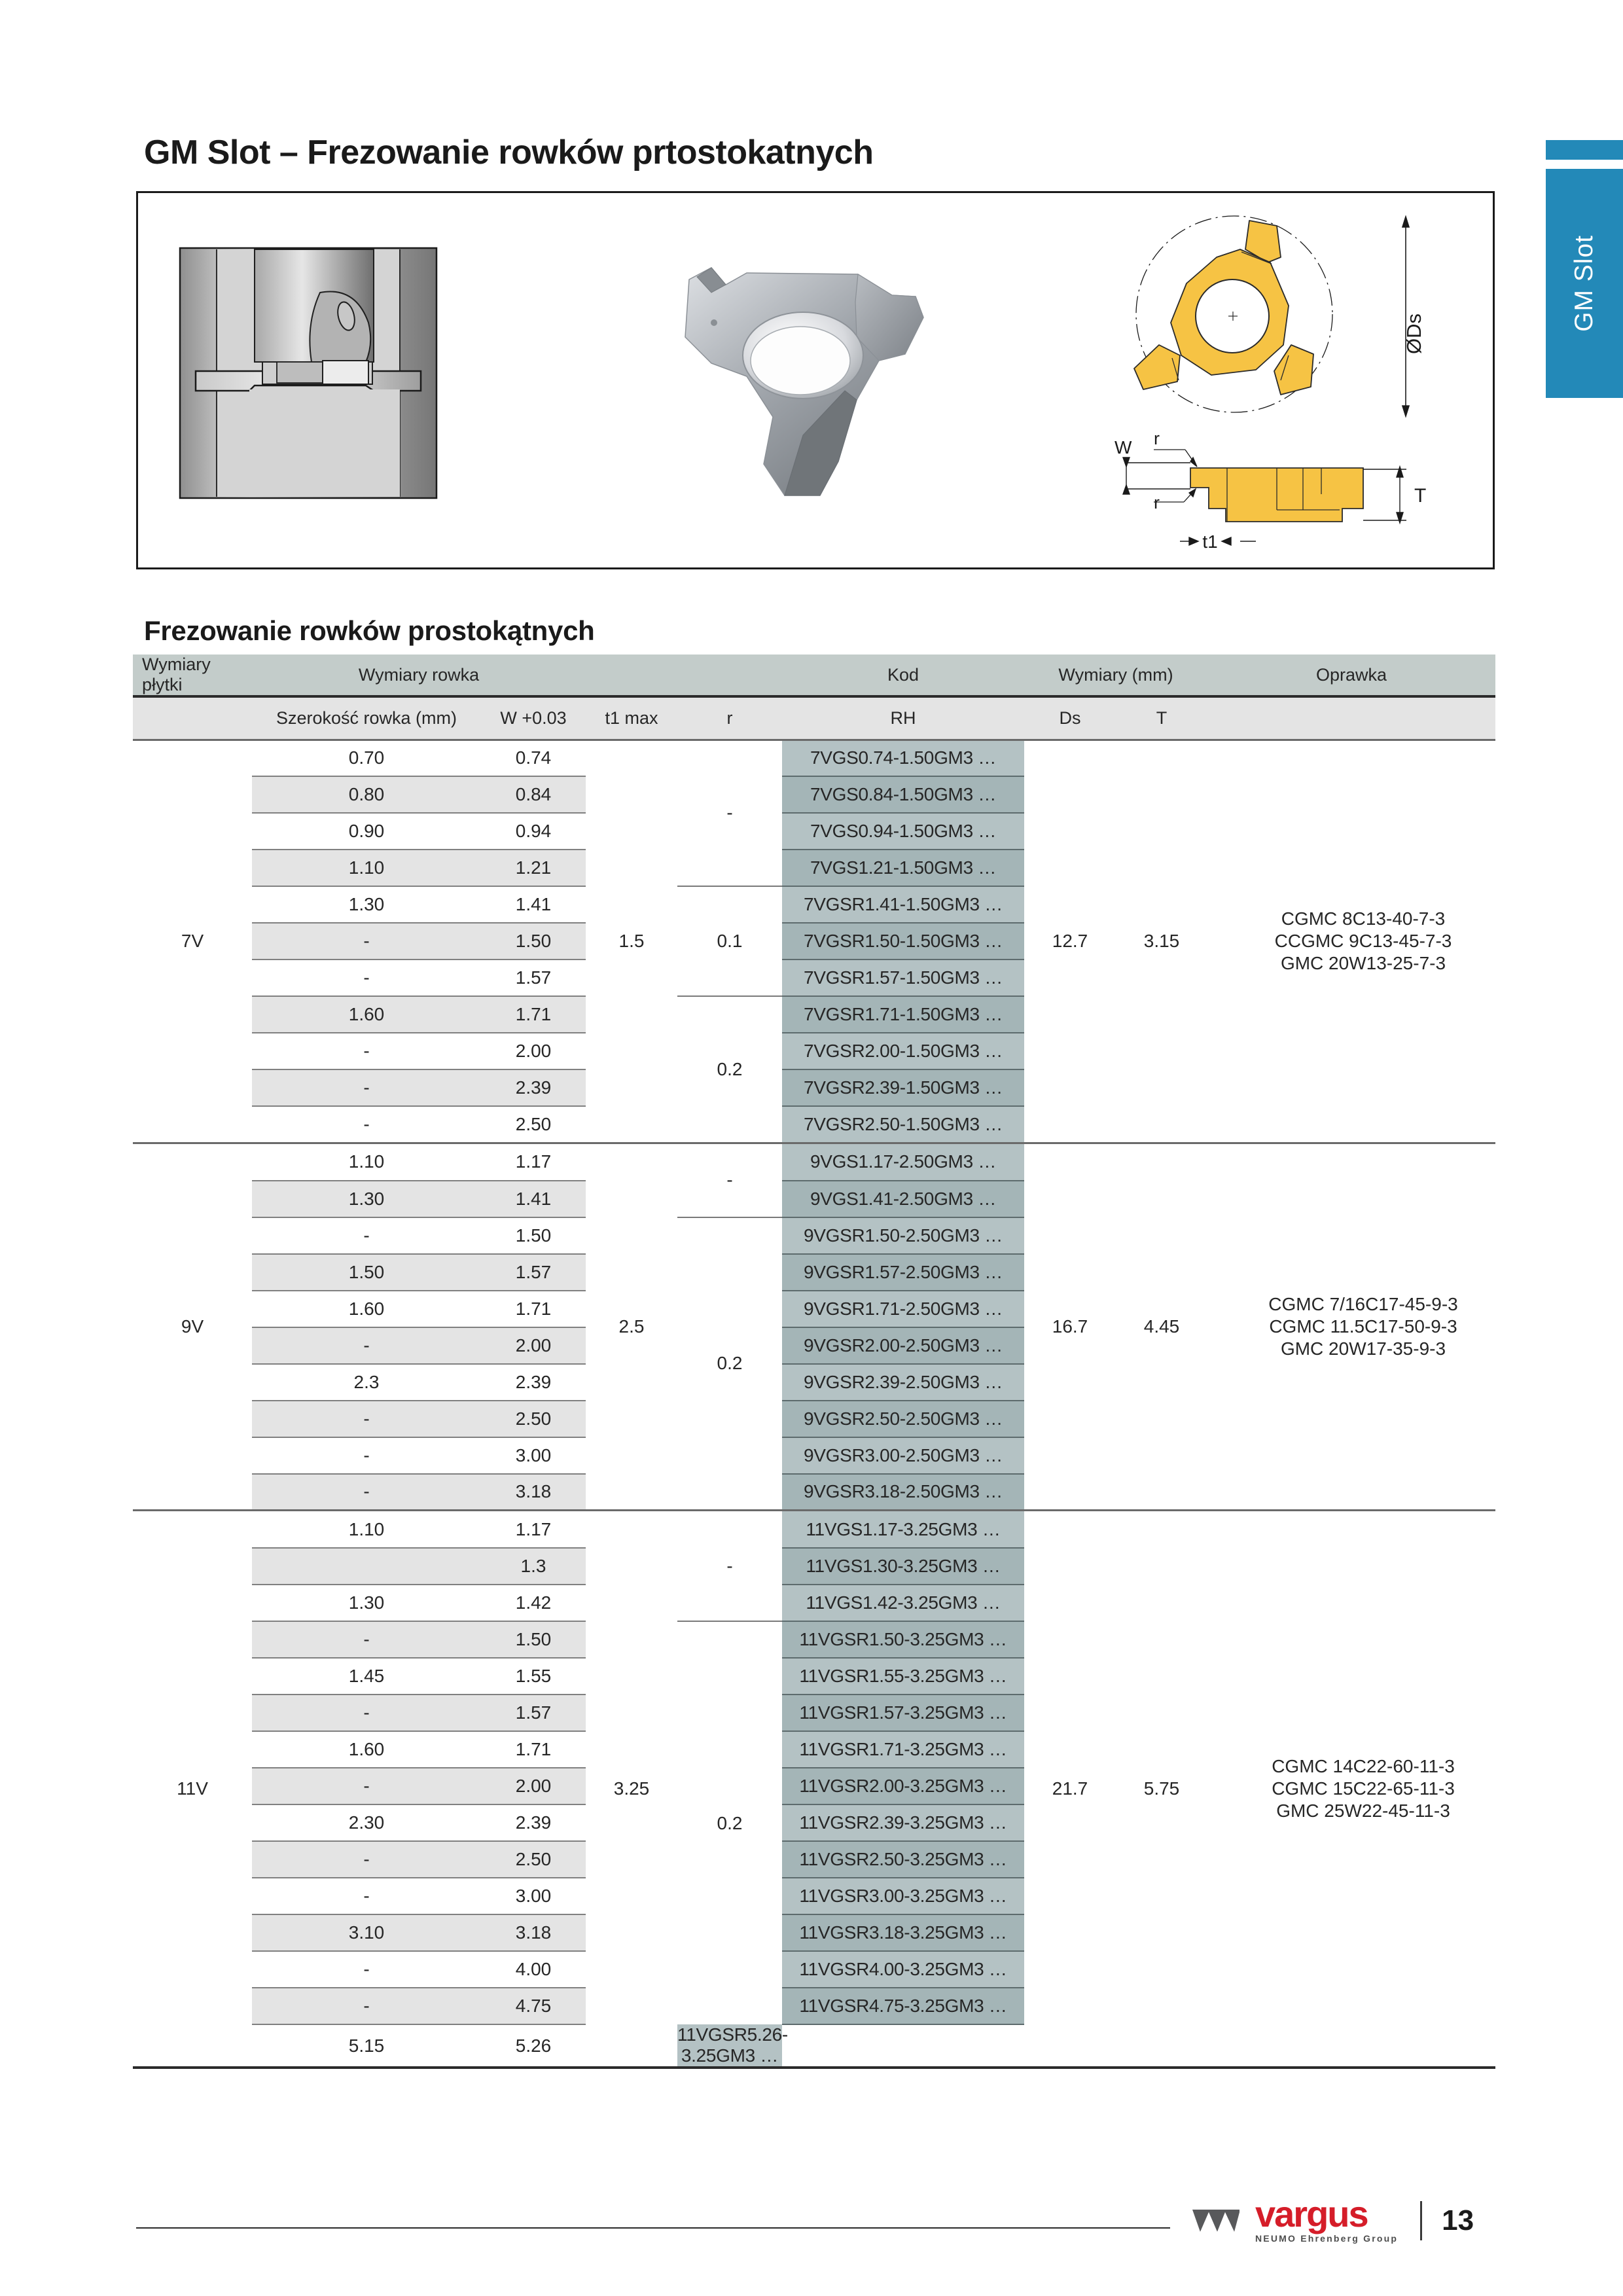 This screenshot has width=1623, height=2296. I want to click on cell-slot-width: 1.60, so click(367, 1014).